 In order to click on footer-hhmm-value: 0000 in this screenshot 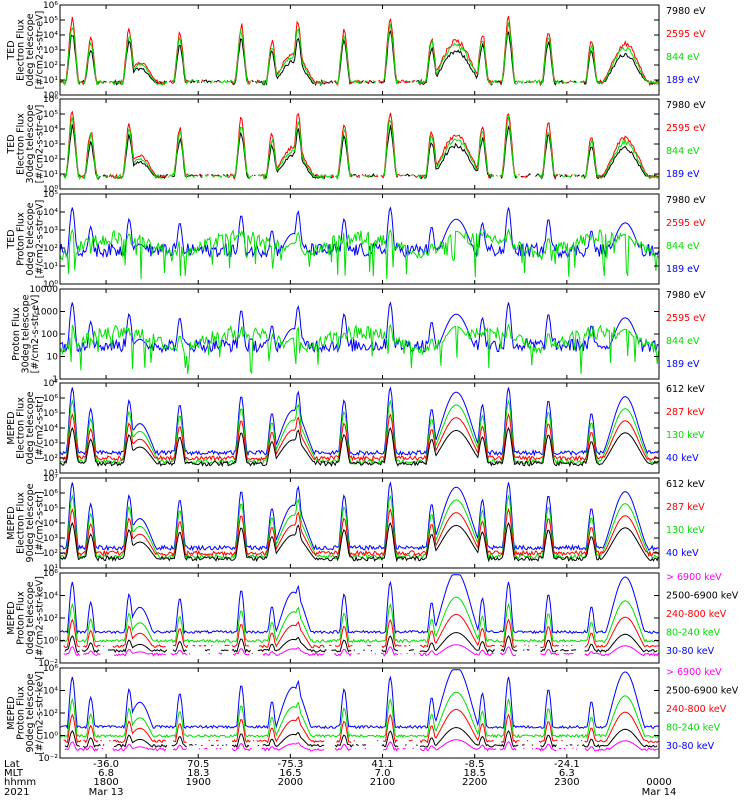, I will do `click(658, 782)`.